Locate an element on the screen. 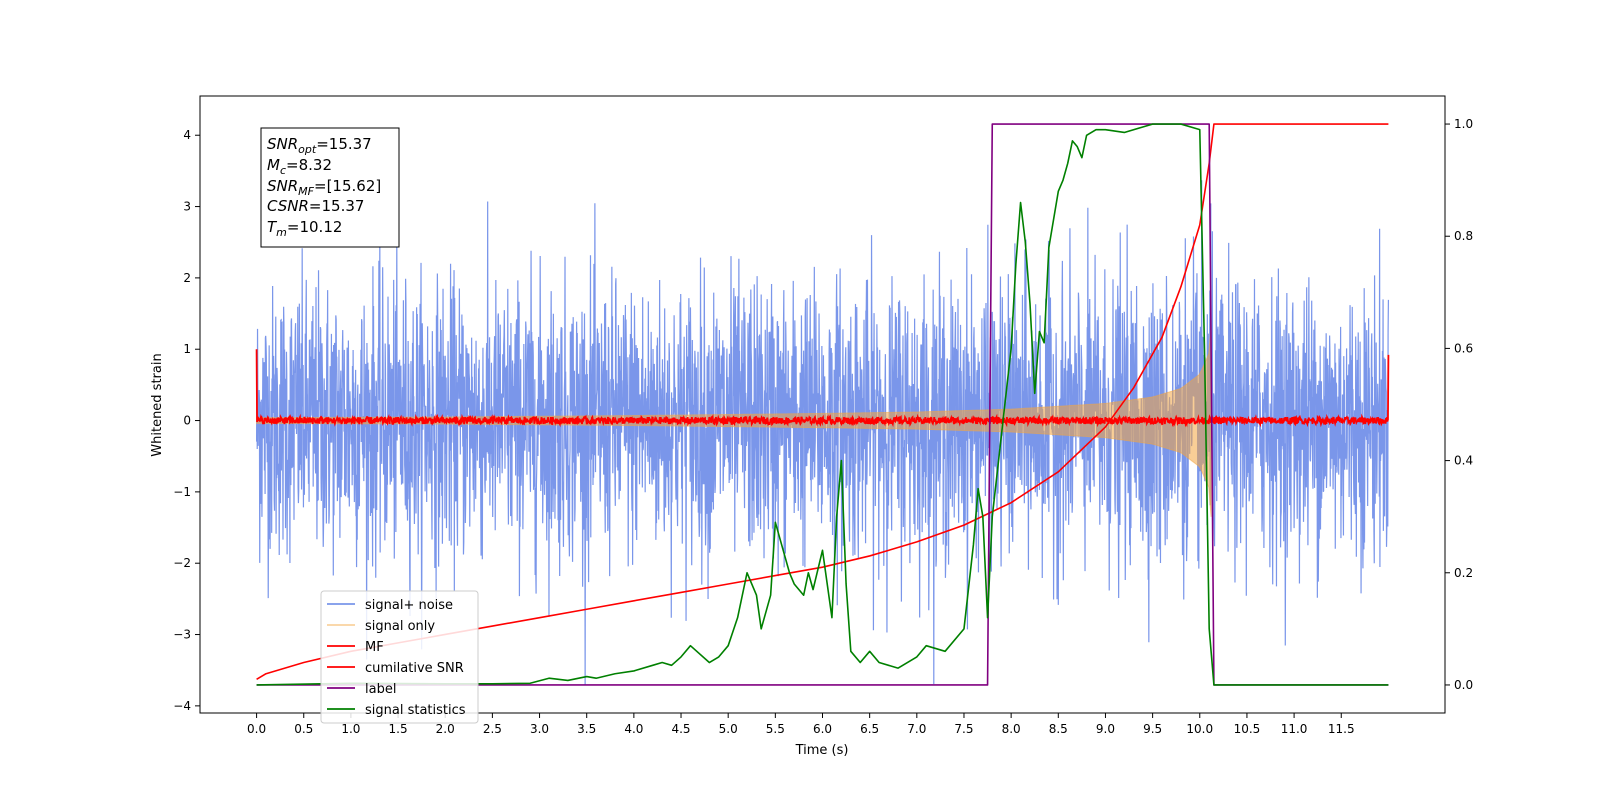 The image size is (1600, 800). mf-trace is located at coordinates (822, 388).